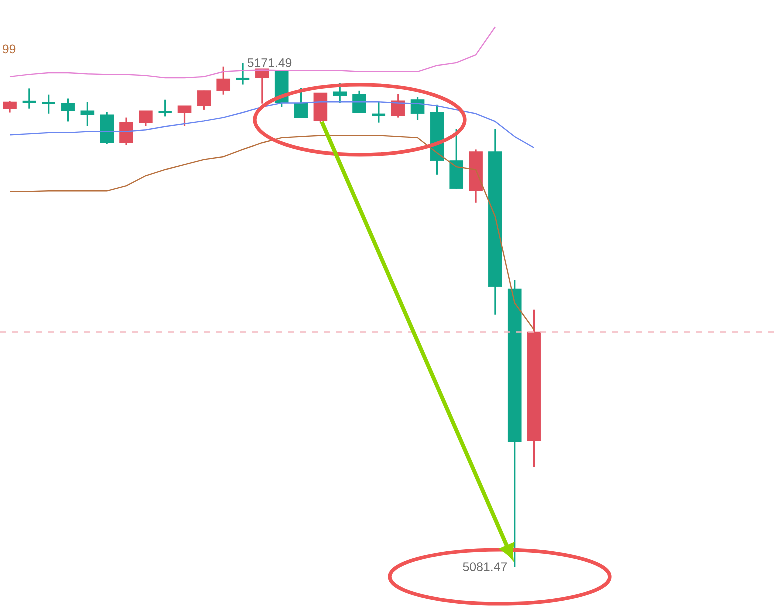  I want to click on annotation: 5171.49, so click(270, 63).